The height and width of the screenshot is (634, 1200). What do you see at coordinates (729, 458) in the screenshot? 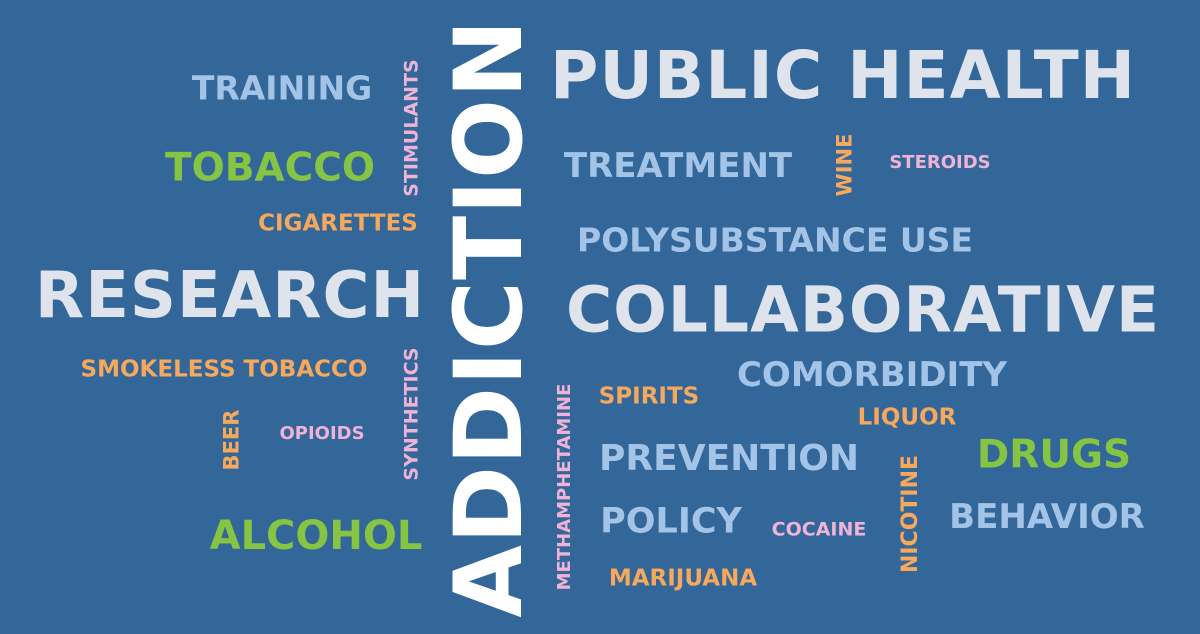
I see `word-prevention: PREVENTION` at bounding box center [729, 458].